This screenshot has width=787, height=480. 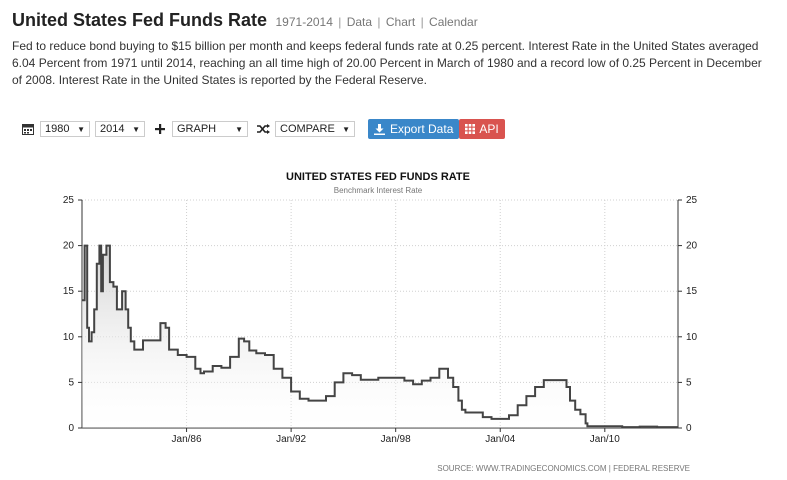 I want to click on header-subtitle: 1971-2014 | Data | Chart | Calendar, so click(x=376, y=22).